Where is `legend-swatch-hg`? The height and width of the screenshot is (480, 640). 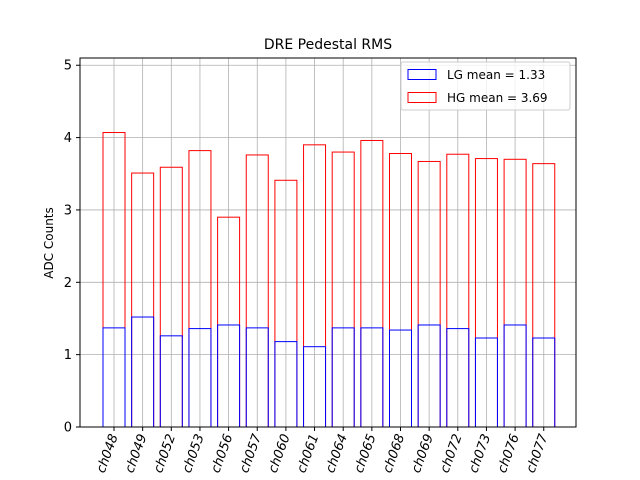 legend-swatch-hg is located at coordinates (422, 97).